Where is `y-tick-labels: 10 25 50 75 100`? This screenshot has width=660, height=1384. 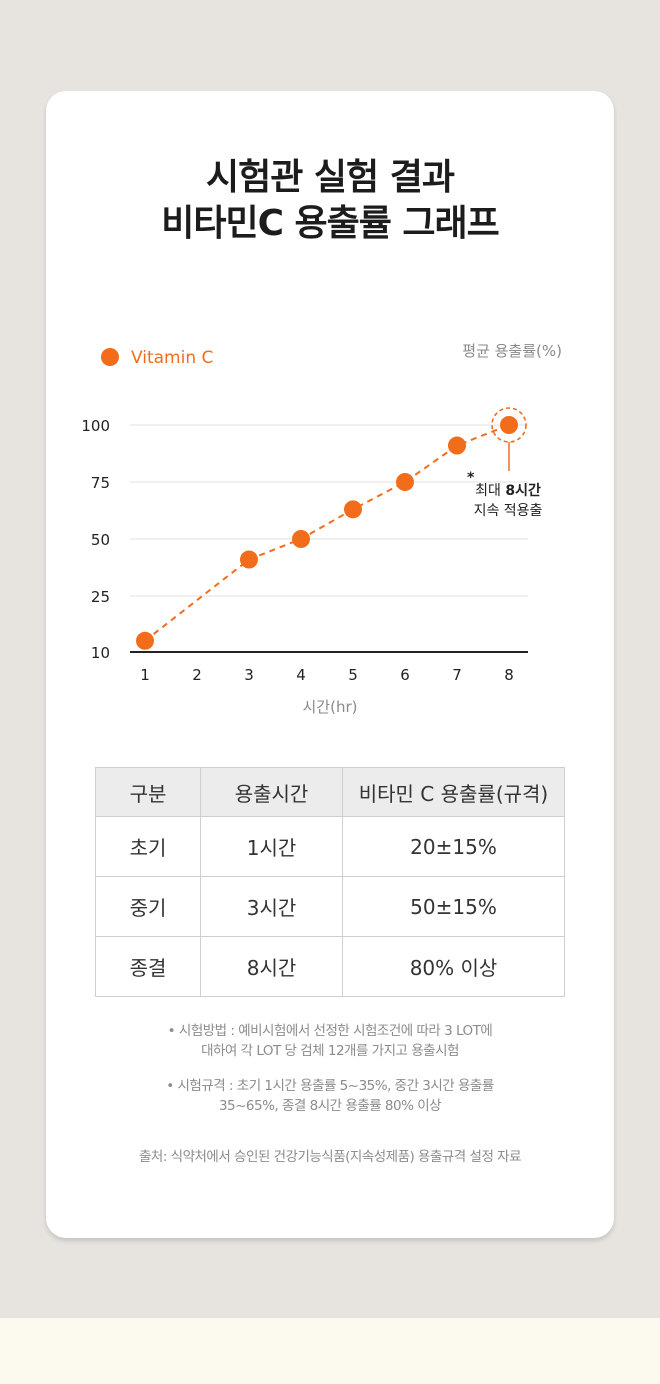 y-tick-labels: 10 25 50 75 100 is located at coordinates (95, 539).